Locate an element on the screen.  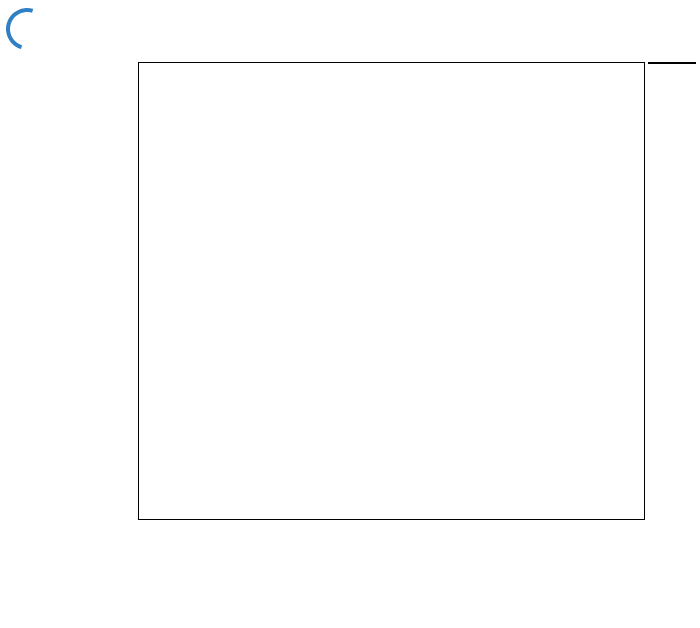
echo-direction-legend is located at coordinates (672, 63).